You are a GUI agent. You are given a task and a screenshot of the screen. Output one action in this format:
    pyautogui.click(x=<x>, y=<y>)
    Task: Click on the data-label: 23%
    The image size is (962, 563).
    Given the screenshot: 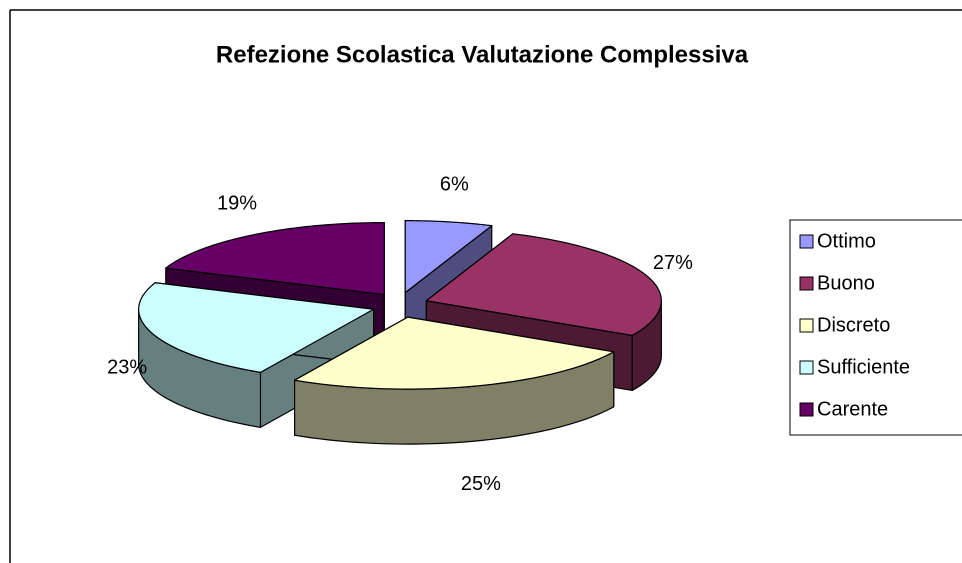 What is the action you would take?
    pyautogui.click(x=127, y=368)
    